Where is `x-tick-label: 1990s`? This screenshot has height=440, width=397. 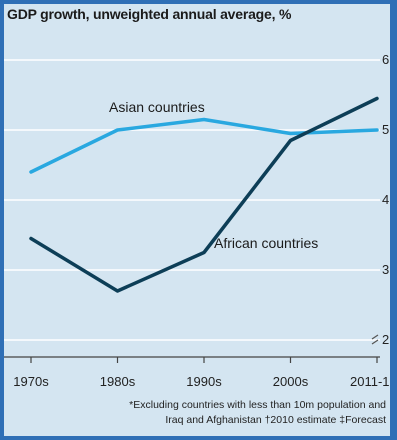
x-tick-label: 1990s is located at coordinates (204, 381).